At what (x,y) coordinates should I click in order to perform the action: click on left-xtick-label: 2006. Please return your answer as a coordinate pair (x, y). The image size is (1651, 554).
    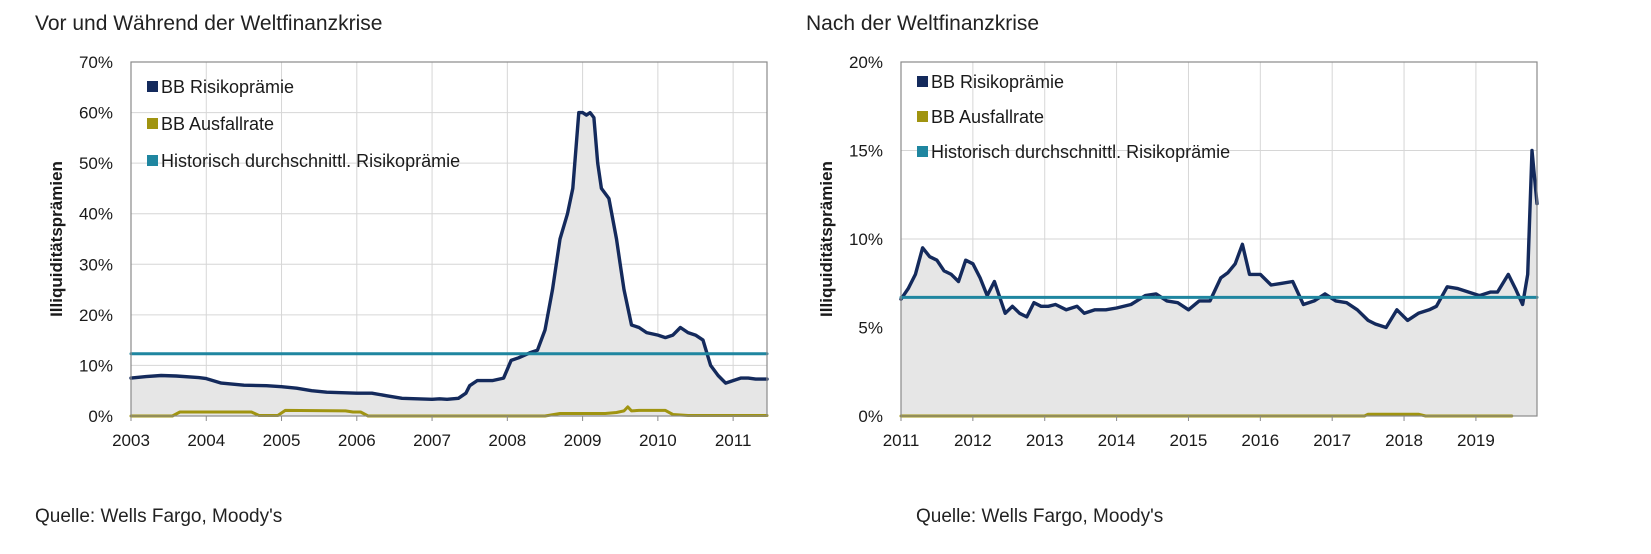
    Looking at the image, I should click on (357, 440).